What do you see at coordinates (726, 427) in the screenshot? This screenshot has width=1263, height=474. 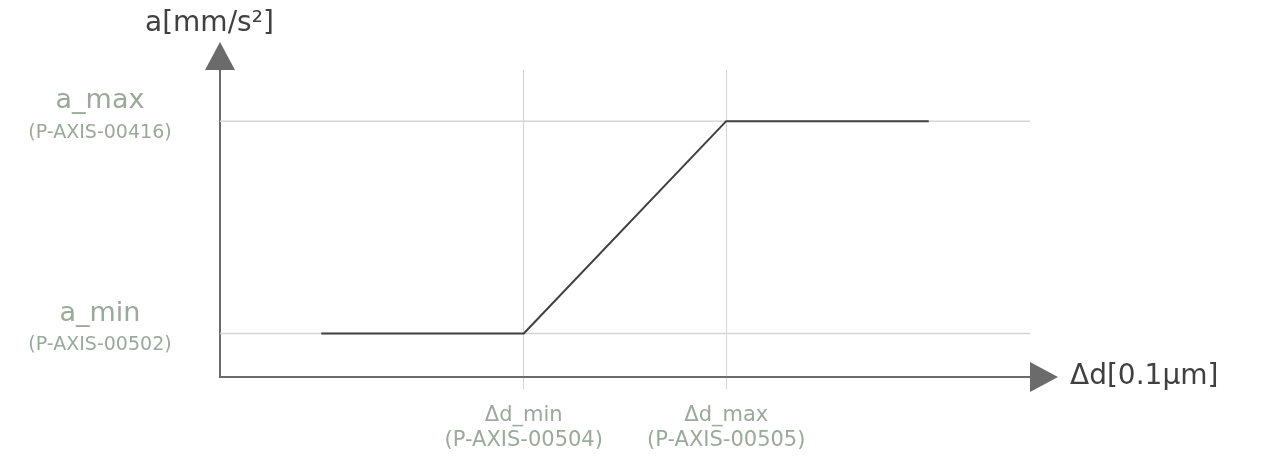 I see `x-tick-label: Δd_max (P-AXIS-00505)` at bounding box center [726, 427].